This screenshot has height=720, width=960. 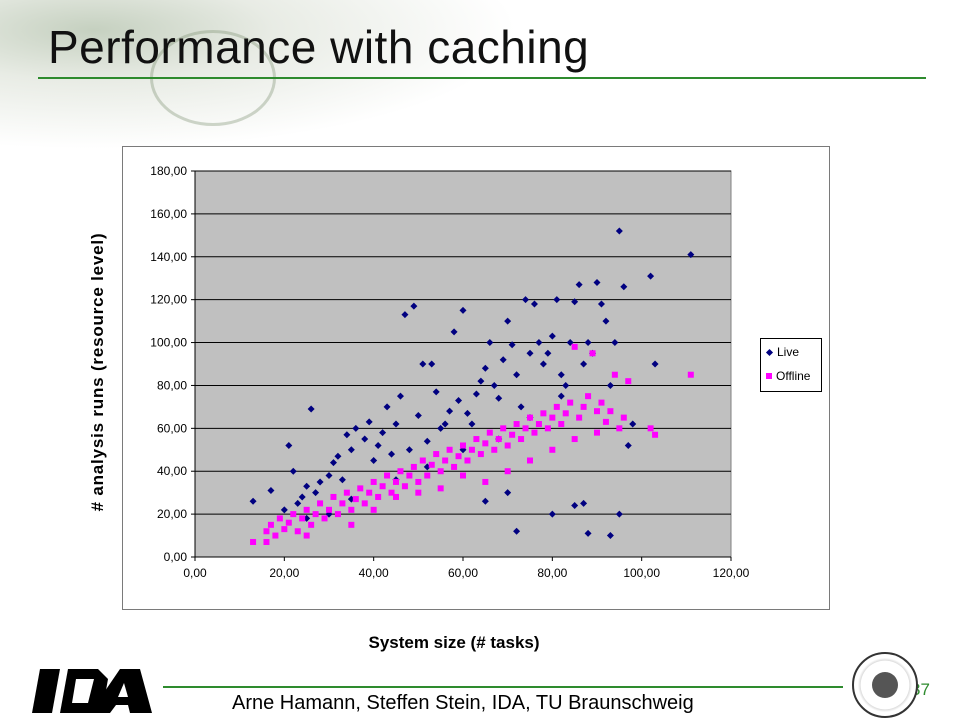 What do you see at coordinates (172, 471) in the screenshot?
I see `y-tick-label: 40,00` at bounding box center [172, 471].